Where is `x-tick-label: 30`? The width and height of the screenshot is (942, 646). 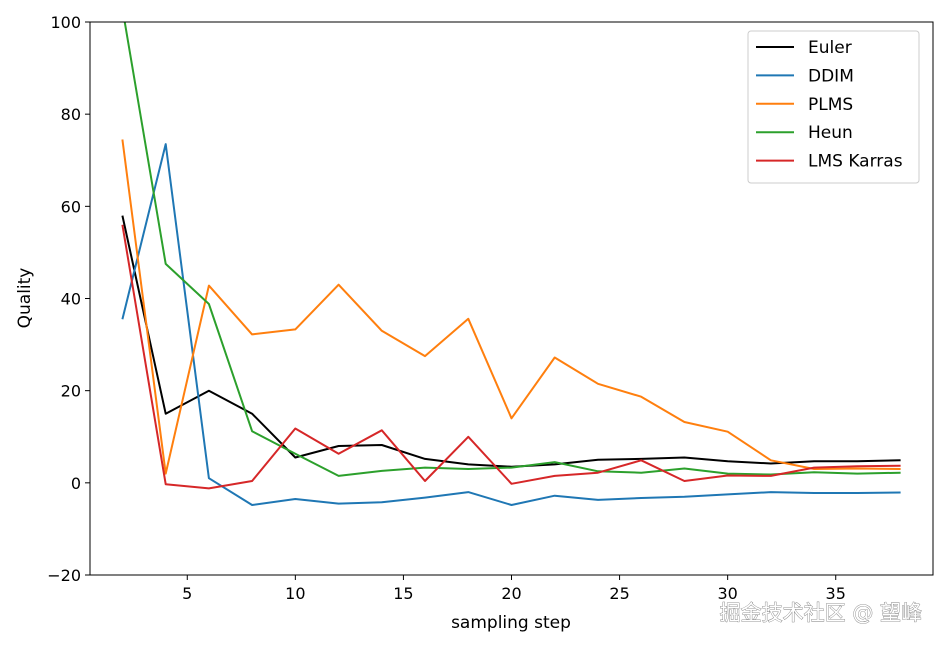 x-tick-label: 30 is located at coordinates (727, 593).